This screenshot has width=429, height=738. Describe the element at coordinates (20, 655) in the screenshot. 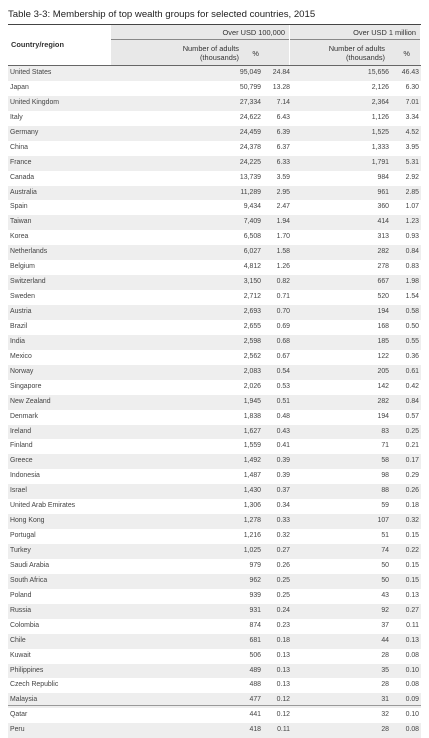

I see `country-cell: Kuwait` at that location.